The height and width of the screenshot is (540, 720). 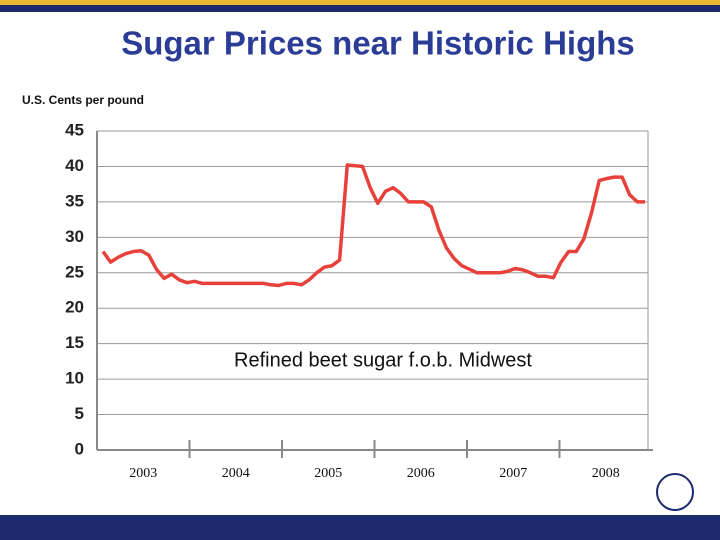 What do you see at coordinates (74, 165) in the screenshot?
I see `y-tick-label: 40` at bounding box center [74, 165].